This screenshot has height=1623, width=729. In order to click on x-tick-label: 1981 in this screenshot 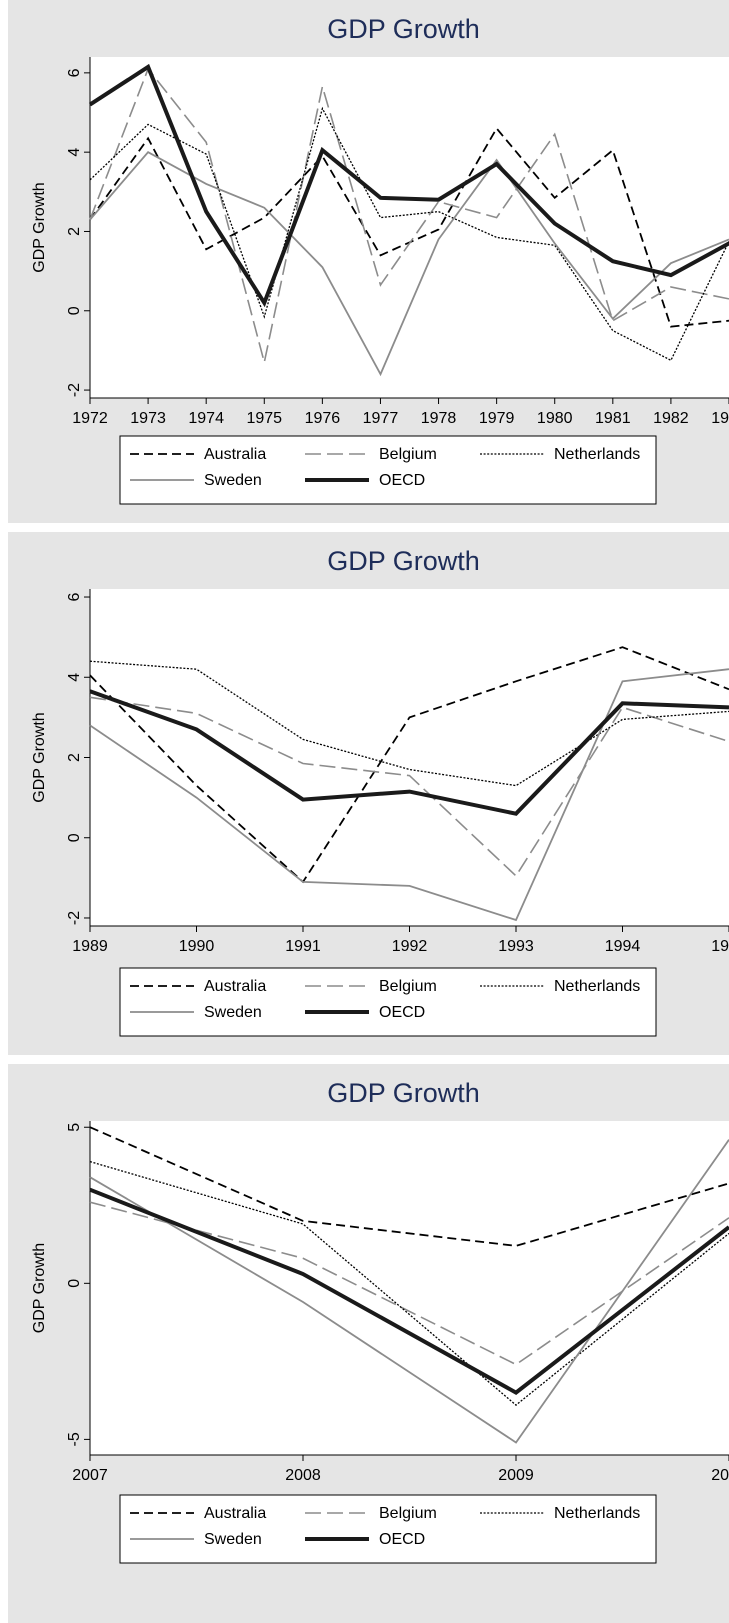, I will do `click(613, 418)`.